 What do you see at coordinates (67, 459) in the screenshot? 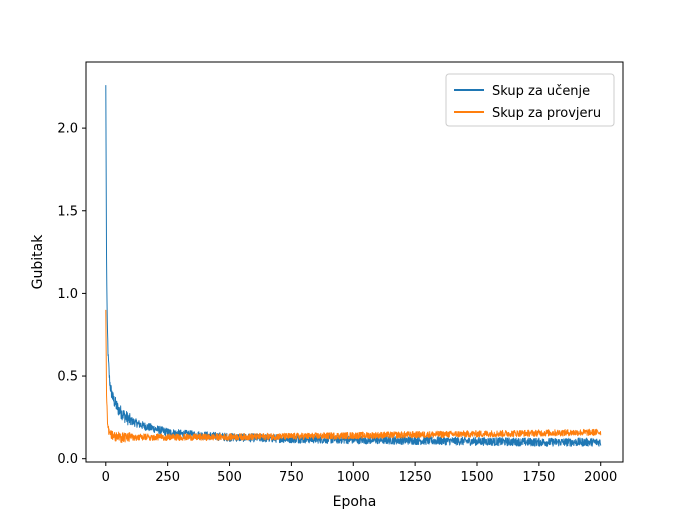
I see `y-tick-label: 0.0` at bounding box center [67, 459].